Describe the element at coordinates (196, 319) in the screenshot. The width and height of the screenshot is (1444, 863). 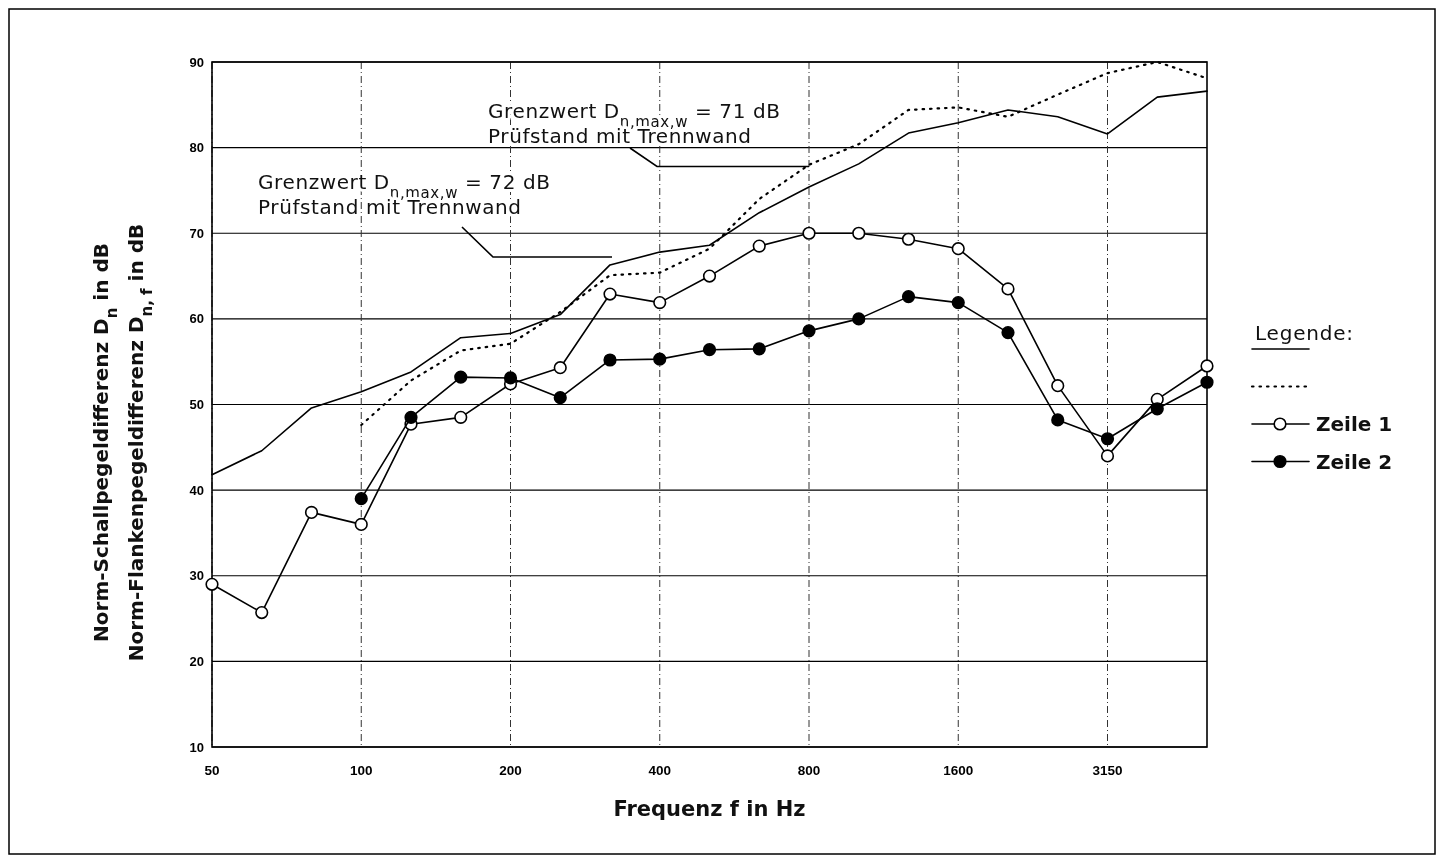
I see `y-tick-label: 60` at that location.